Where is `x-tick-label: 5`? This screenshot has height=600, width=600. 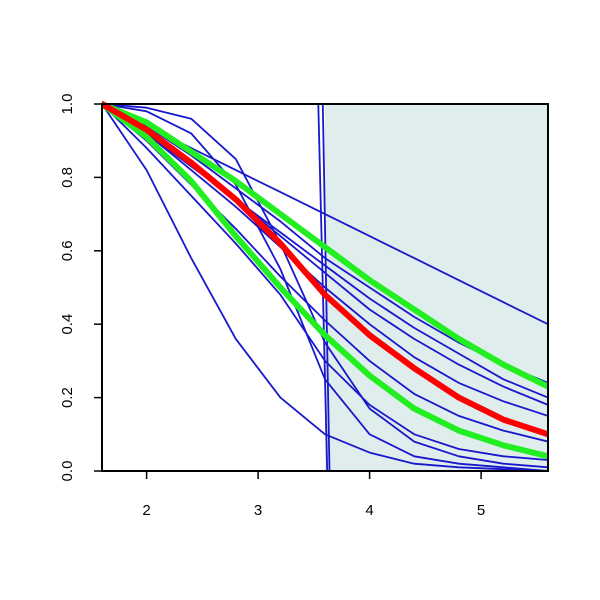
x-tick-label: 5 is located at coordinates (481, 510).